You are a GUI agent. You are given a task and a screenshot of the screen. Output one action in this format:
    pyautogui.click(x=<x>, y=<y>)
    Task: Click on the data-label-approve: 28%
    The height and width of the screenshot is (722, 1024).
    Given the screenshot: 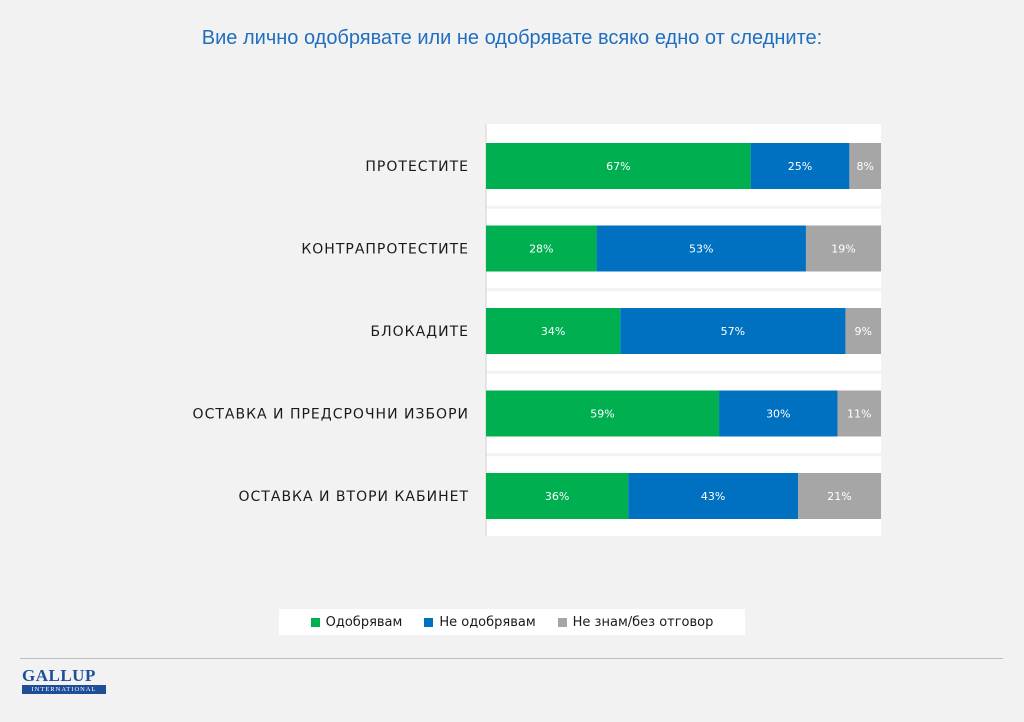 What is the action you would take?
    pyautogui.click(x=541, y=249)
    